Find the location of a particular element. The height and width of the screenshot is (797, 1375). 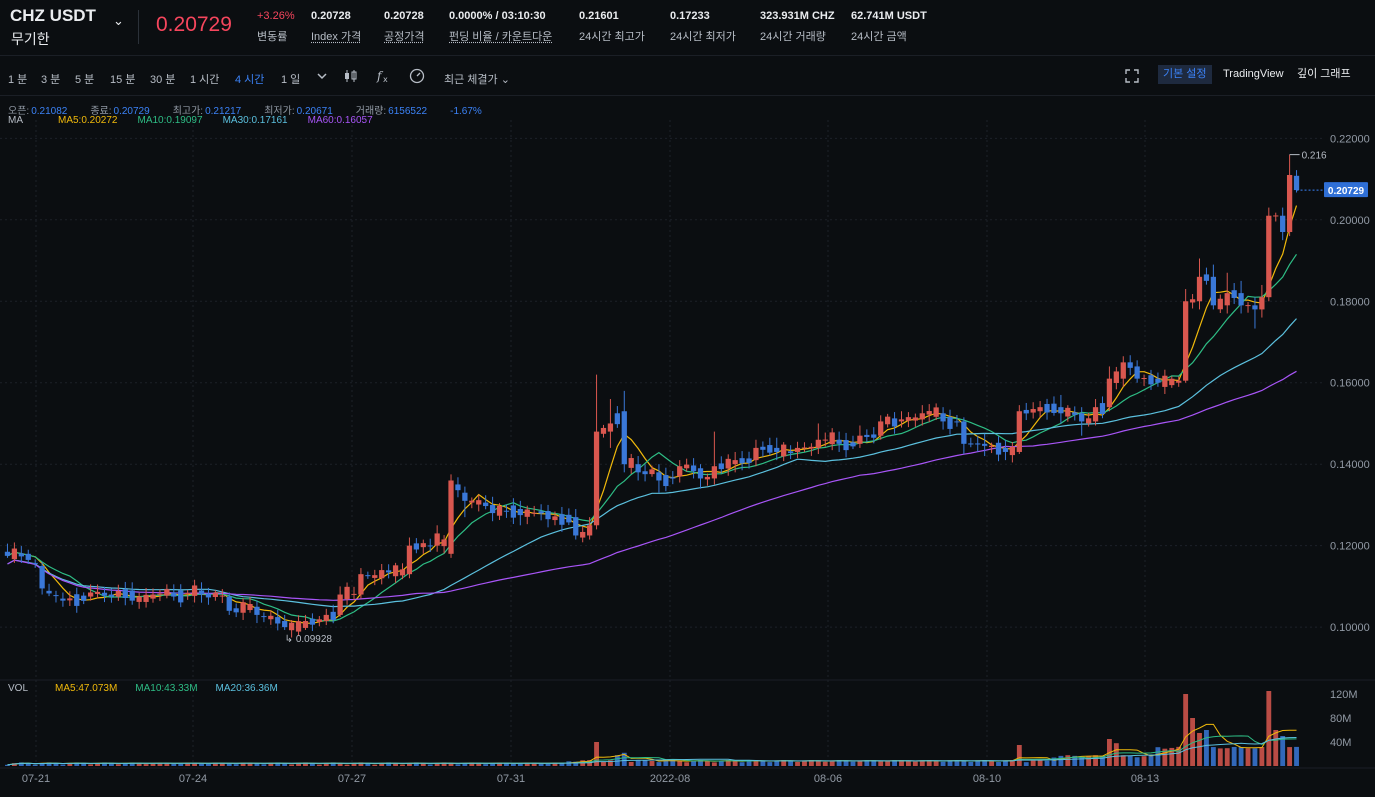

timeframe-option: 1 분 is located at coordinates (18, 80).